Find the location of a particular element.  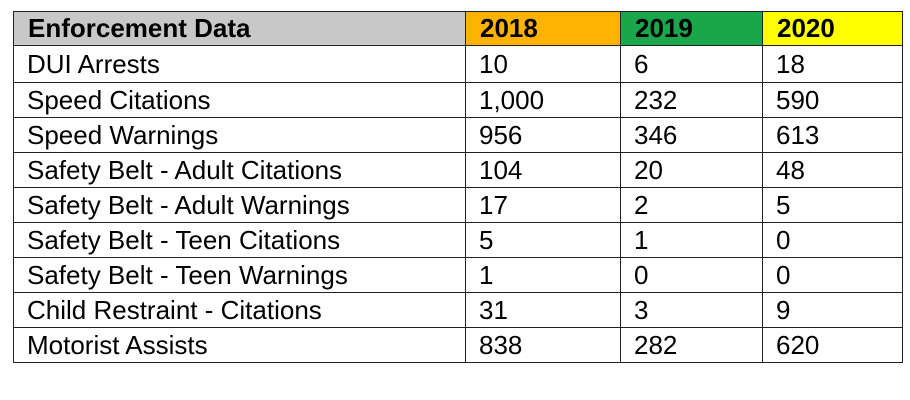

value-cell-2020: 5 is located at coordinates (832, 205).